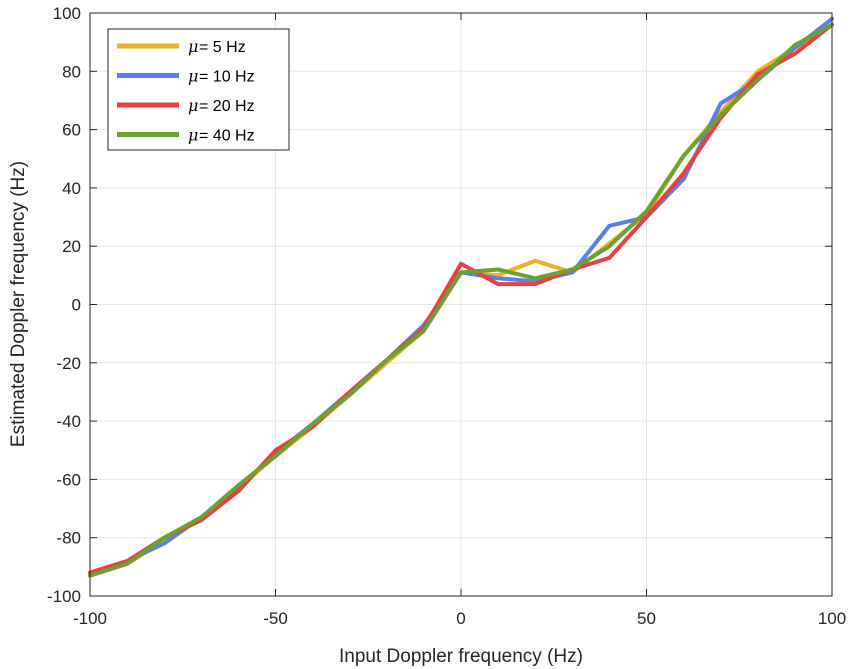  Describe the element at coordinates (68, 538) in the screenshot. I see `y-tick-label: -80` at that location.